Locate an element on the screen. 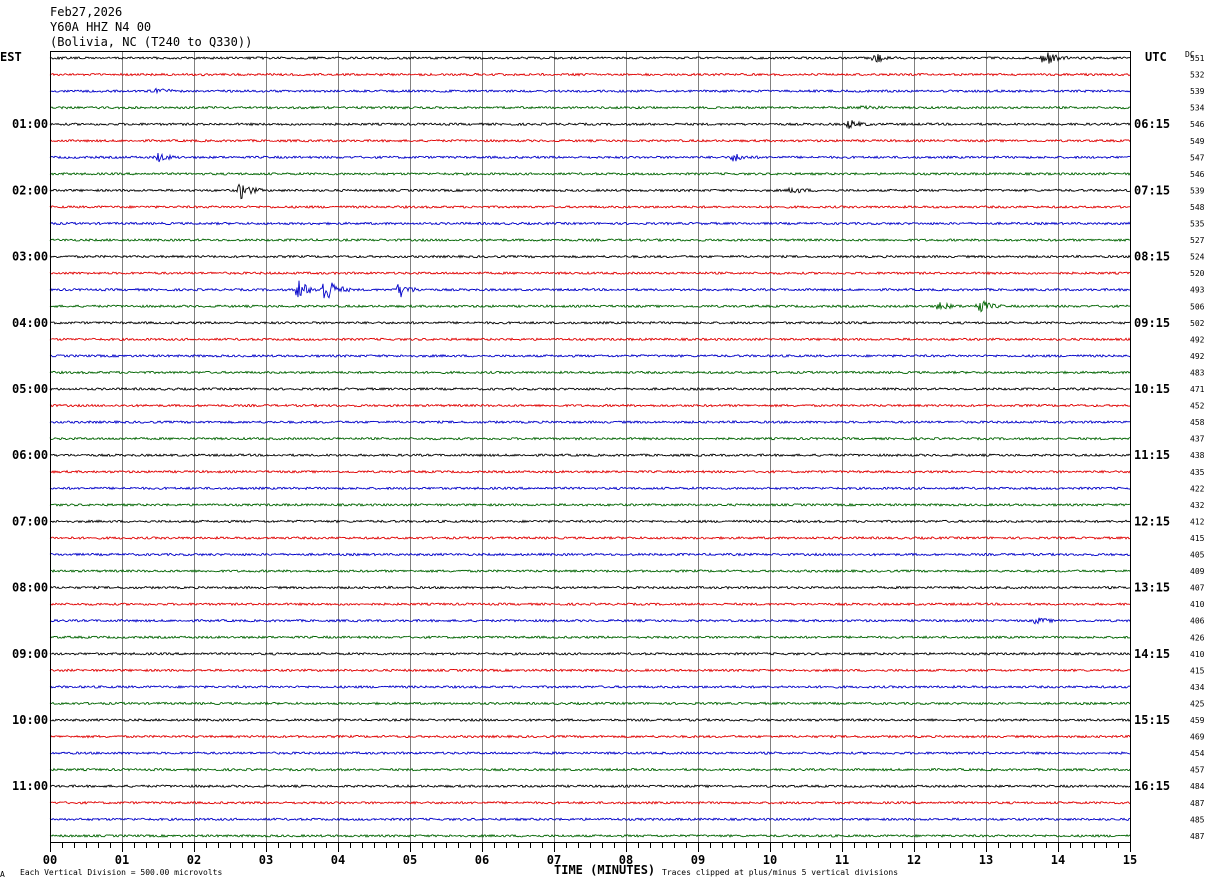 The height and width of the screenshot is (891, 1210). x-tick-label: 04 is located at coordinates (338, 860).